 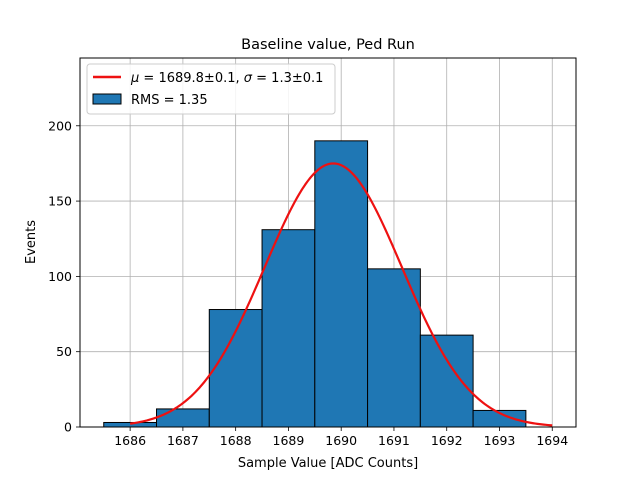 I want to click on x-tick-label: 1687, so click(x=183, y=440).